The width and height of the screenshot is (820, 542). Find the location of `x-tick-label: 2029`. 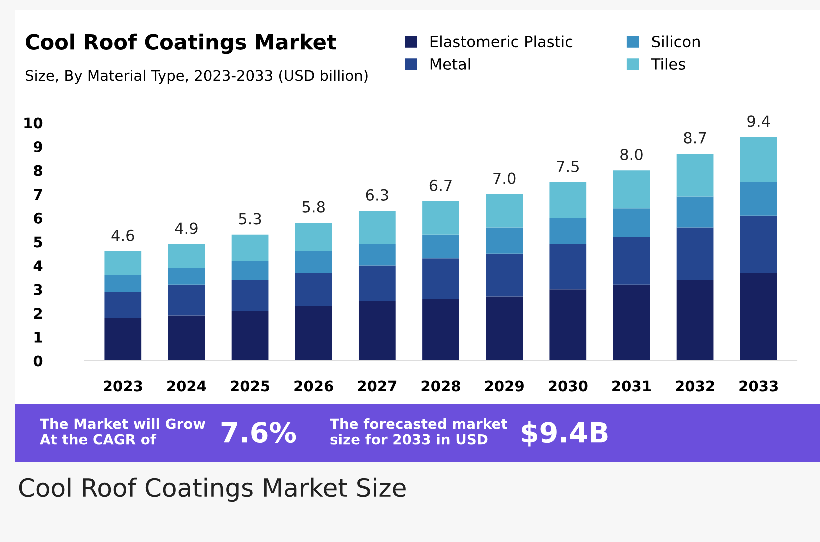

x-tick-label: 2029 is located at coordinates (504, 386).